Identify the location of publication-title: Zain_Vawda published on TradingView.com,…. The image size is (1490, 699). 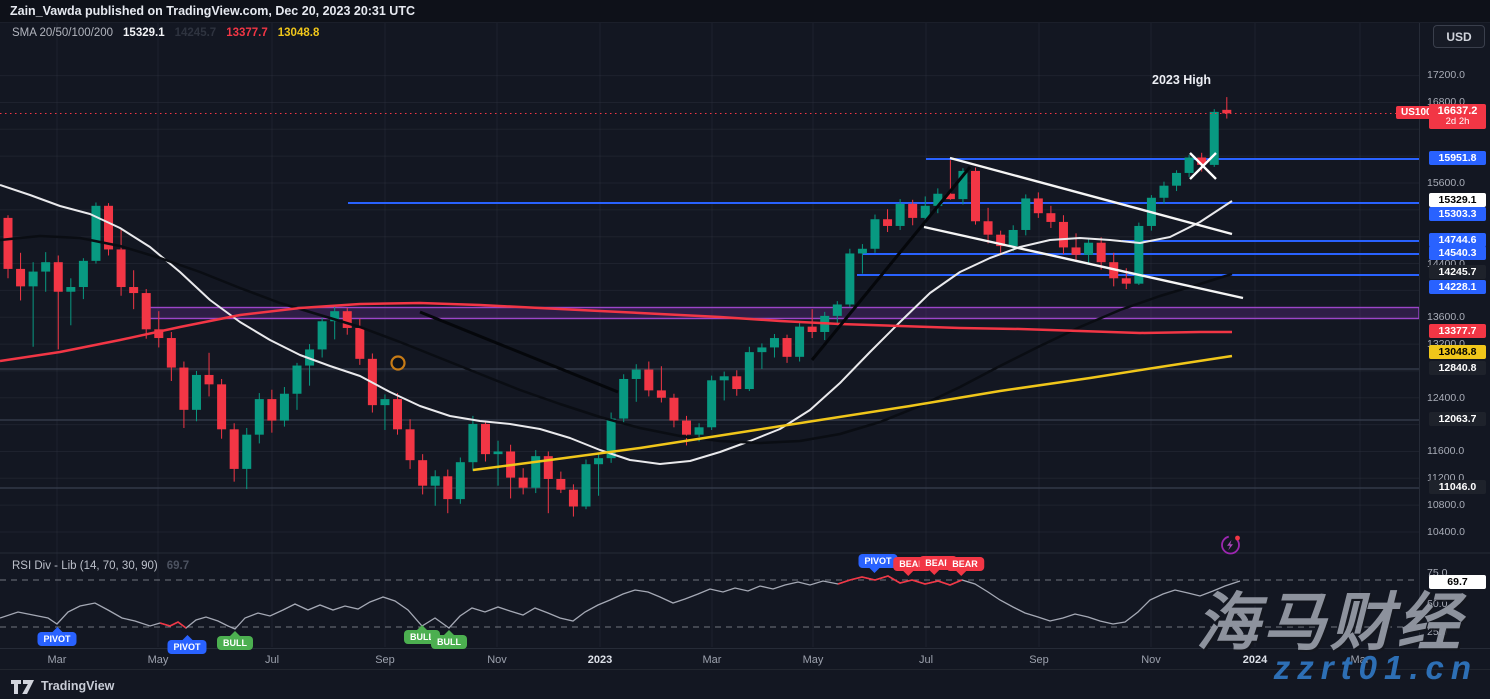
(212, 11).